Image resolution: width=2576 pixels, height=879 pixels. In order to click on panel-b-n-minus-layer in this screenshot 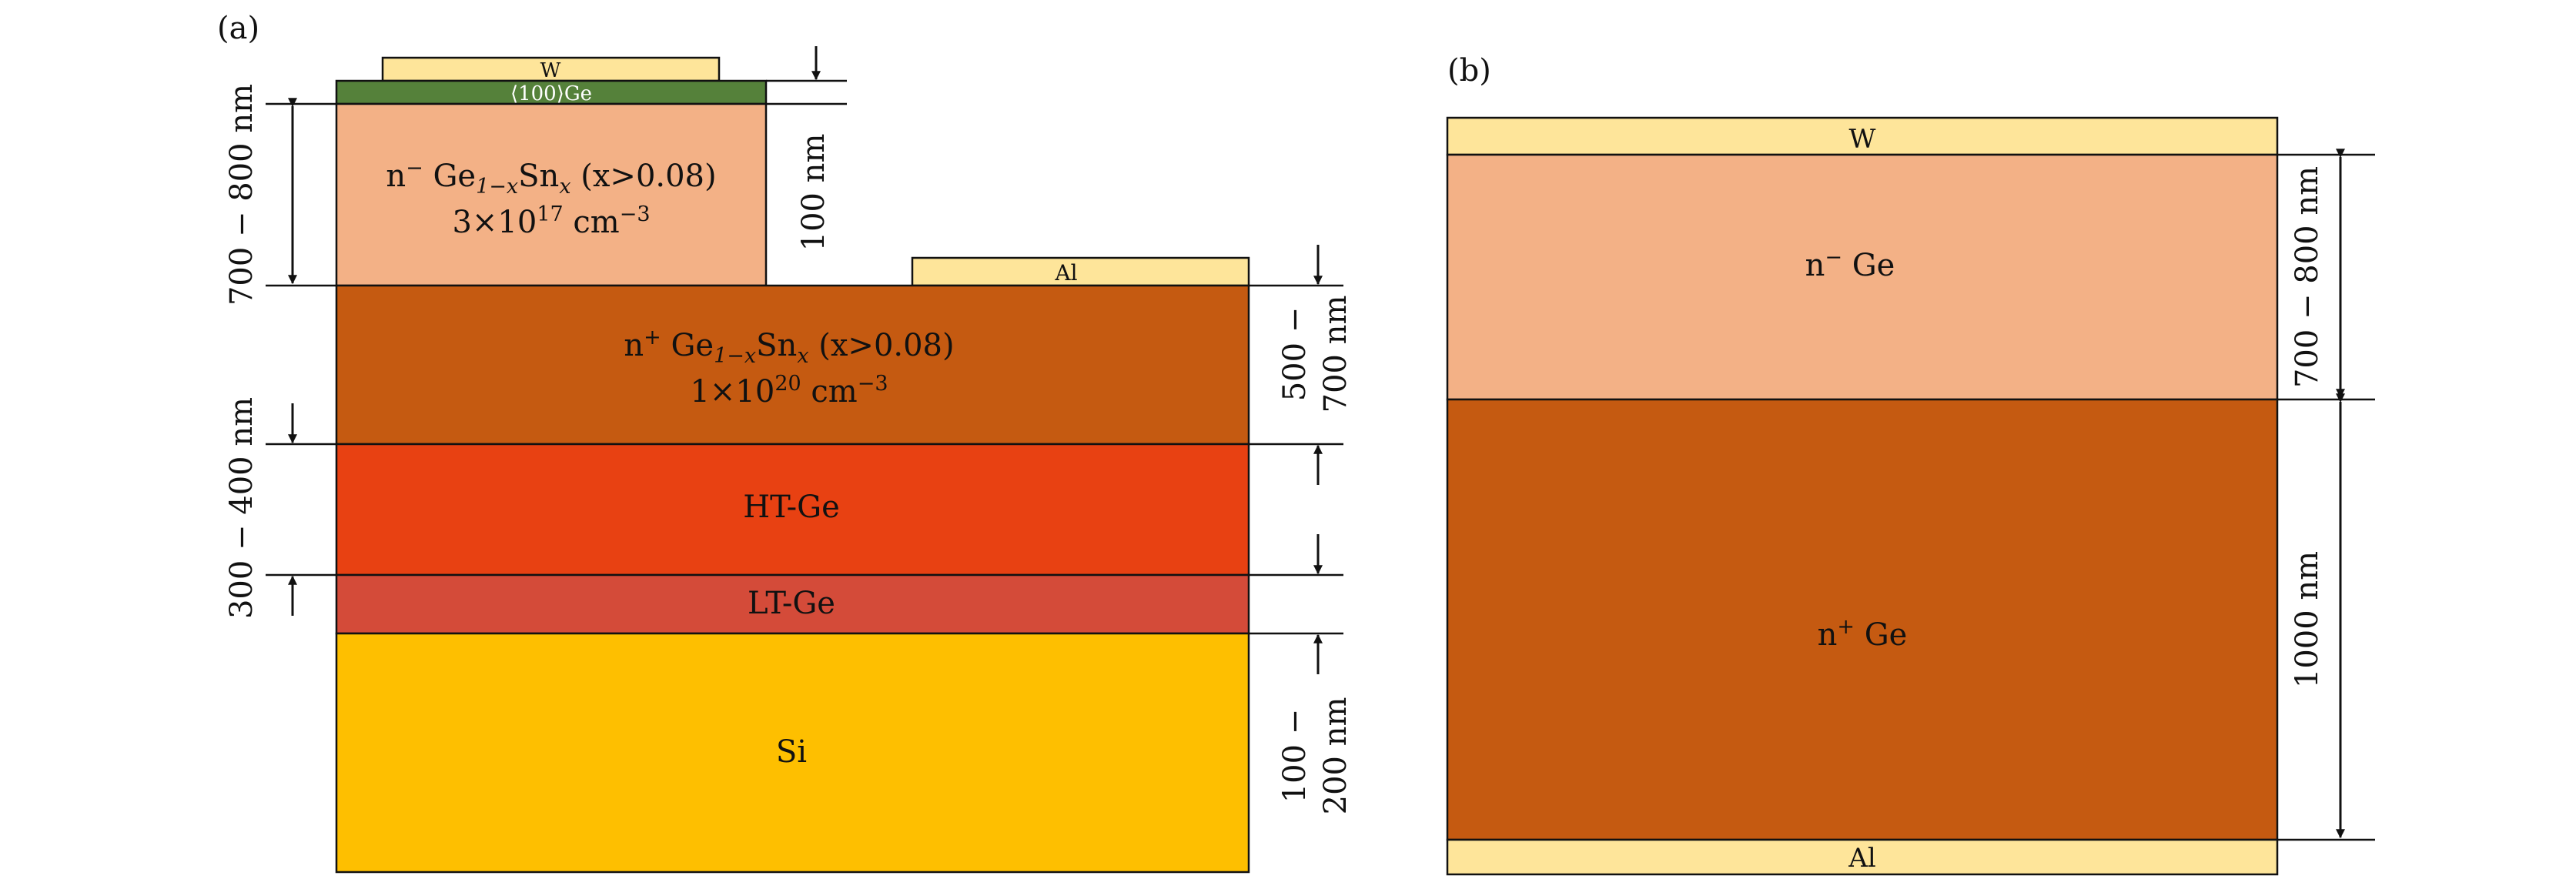, I will do `click(1863, 277)`.